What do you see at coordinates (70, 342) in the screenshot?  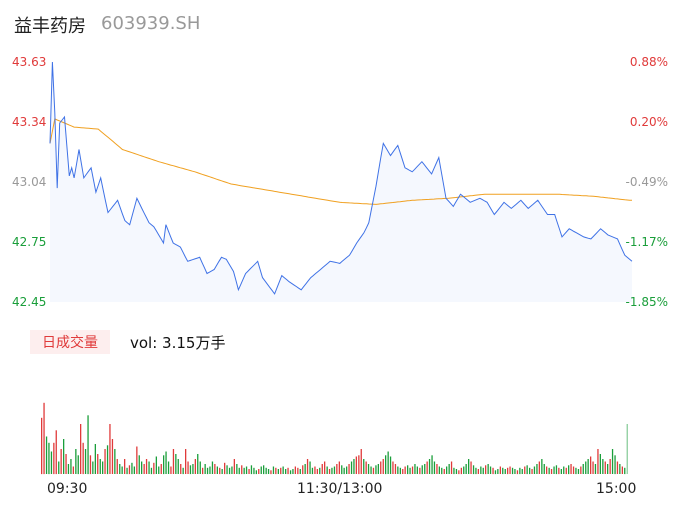 I see `volume-tab: 日成交量` at bounding box center [70, 342].